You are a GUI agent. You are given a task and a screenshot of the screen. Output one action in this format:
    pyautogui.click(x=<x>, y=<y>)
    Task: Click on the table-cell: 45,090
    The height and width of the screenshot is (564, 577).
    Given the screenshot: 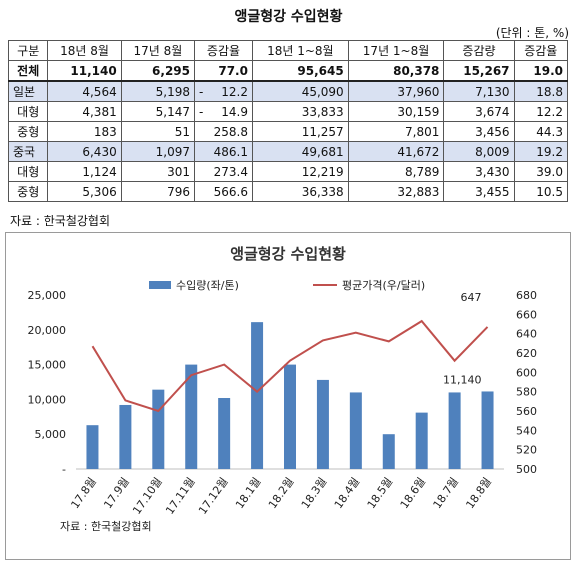 What is the action you would take?
    pyautogui.click(x=300, y=91)
    